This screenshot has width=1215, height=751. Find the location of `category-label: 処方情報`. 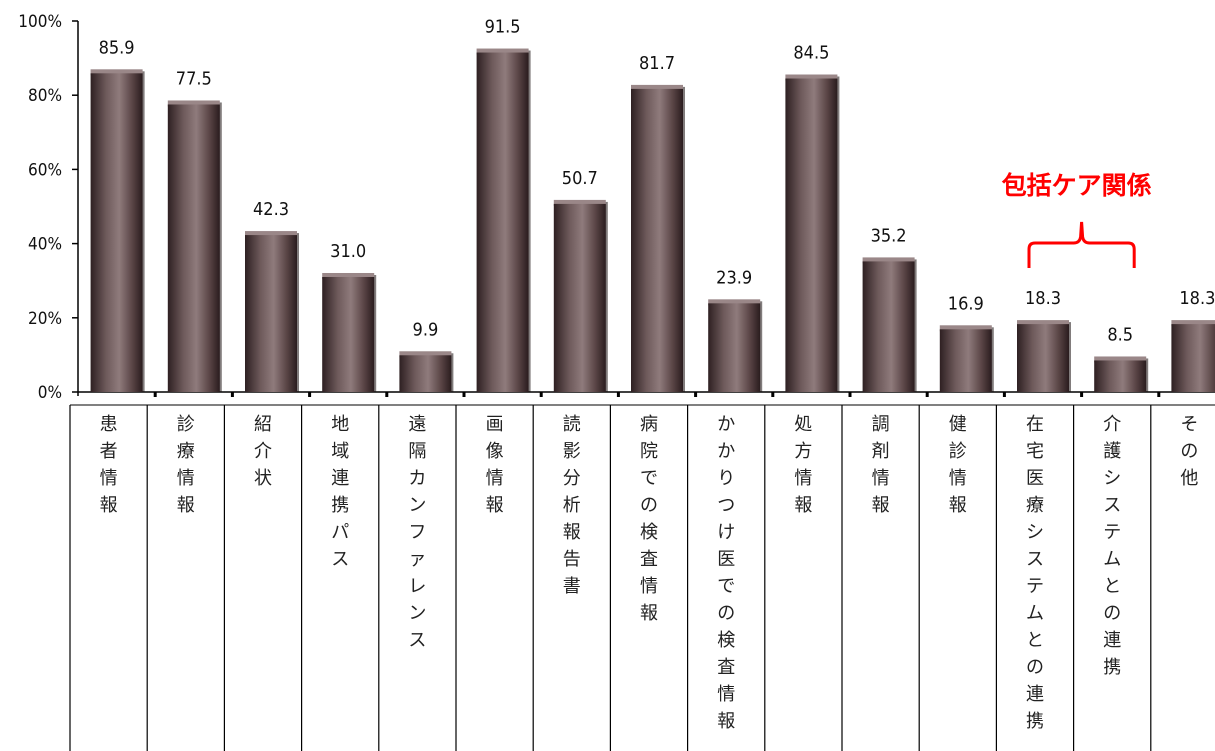

category-label: 処方情報 is located at coordinates (803, 465).